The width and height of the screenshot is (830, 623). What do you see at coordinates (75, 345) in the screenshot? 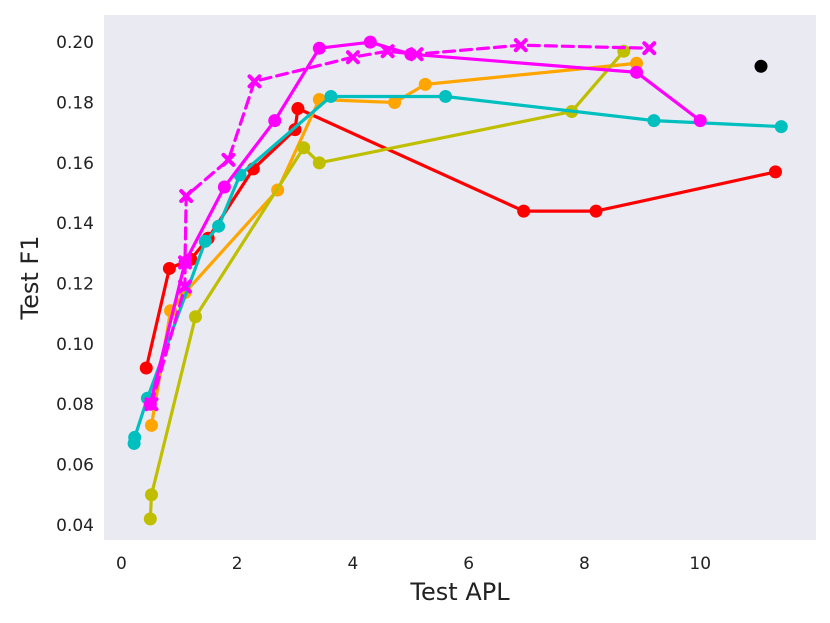
I see `y-tick-label: 0.10` at bounding box center [75, 345].